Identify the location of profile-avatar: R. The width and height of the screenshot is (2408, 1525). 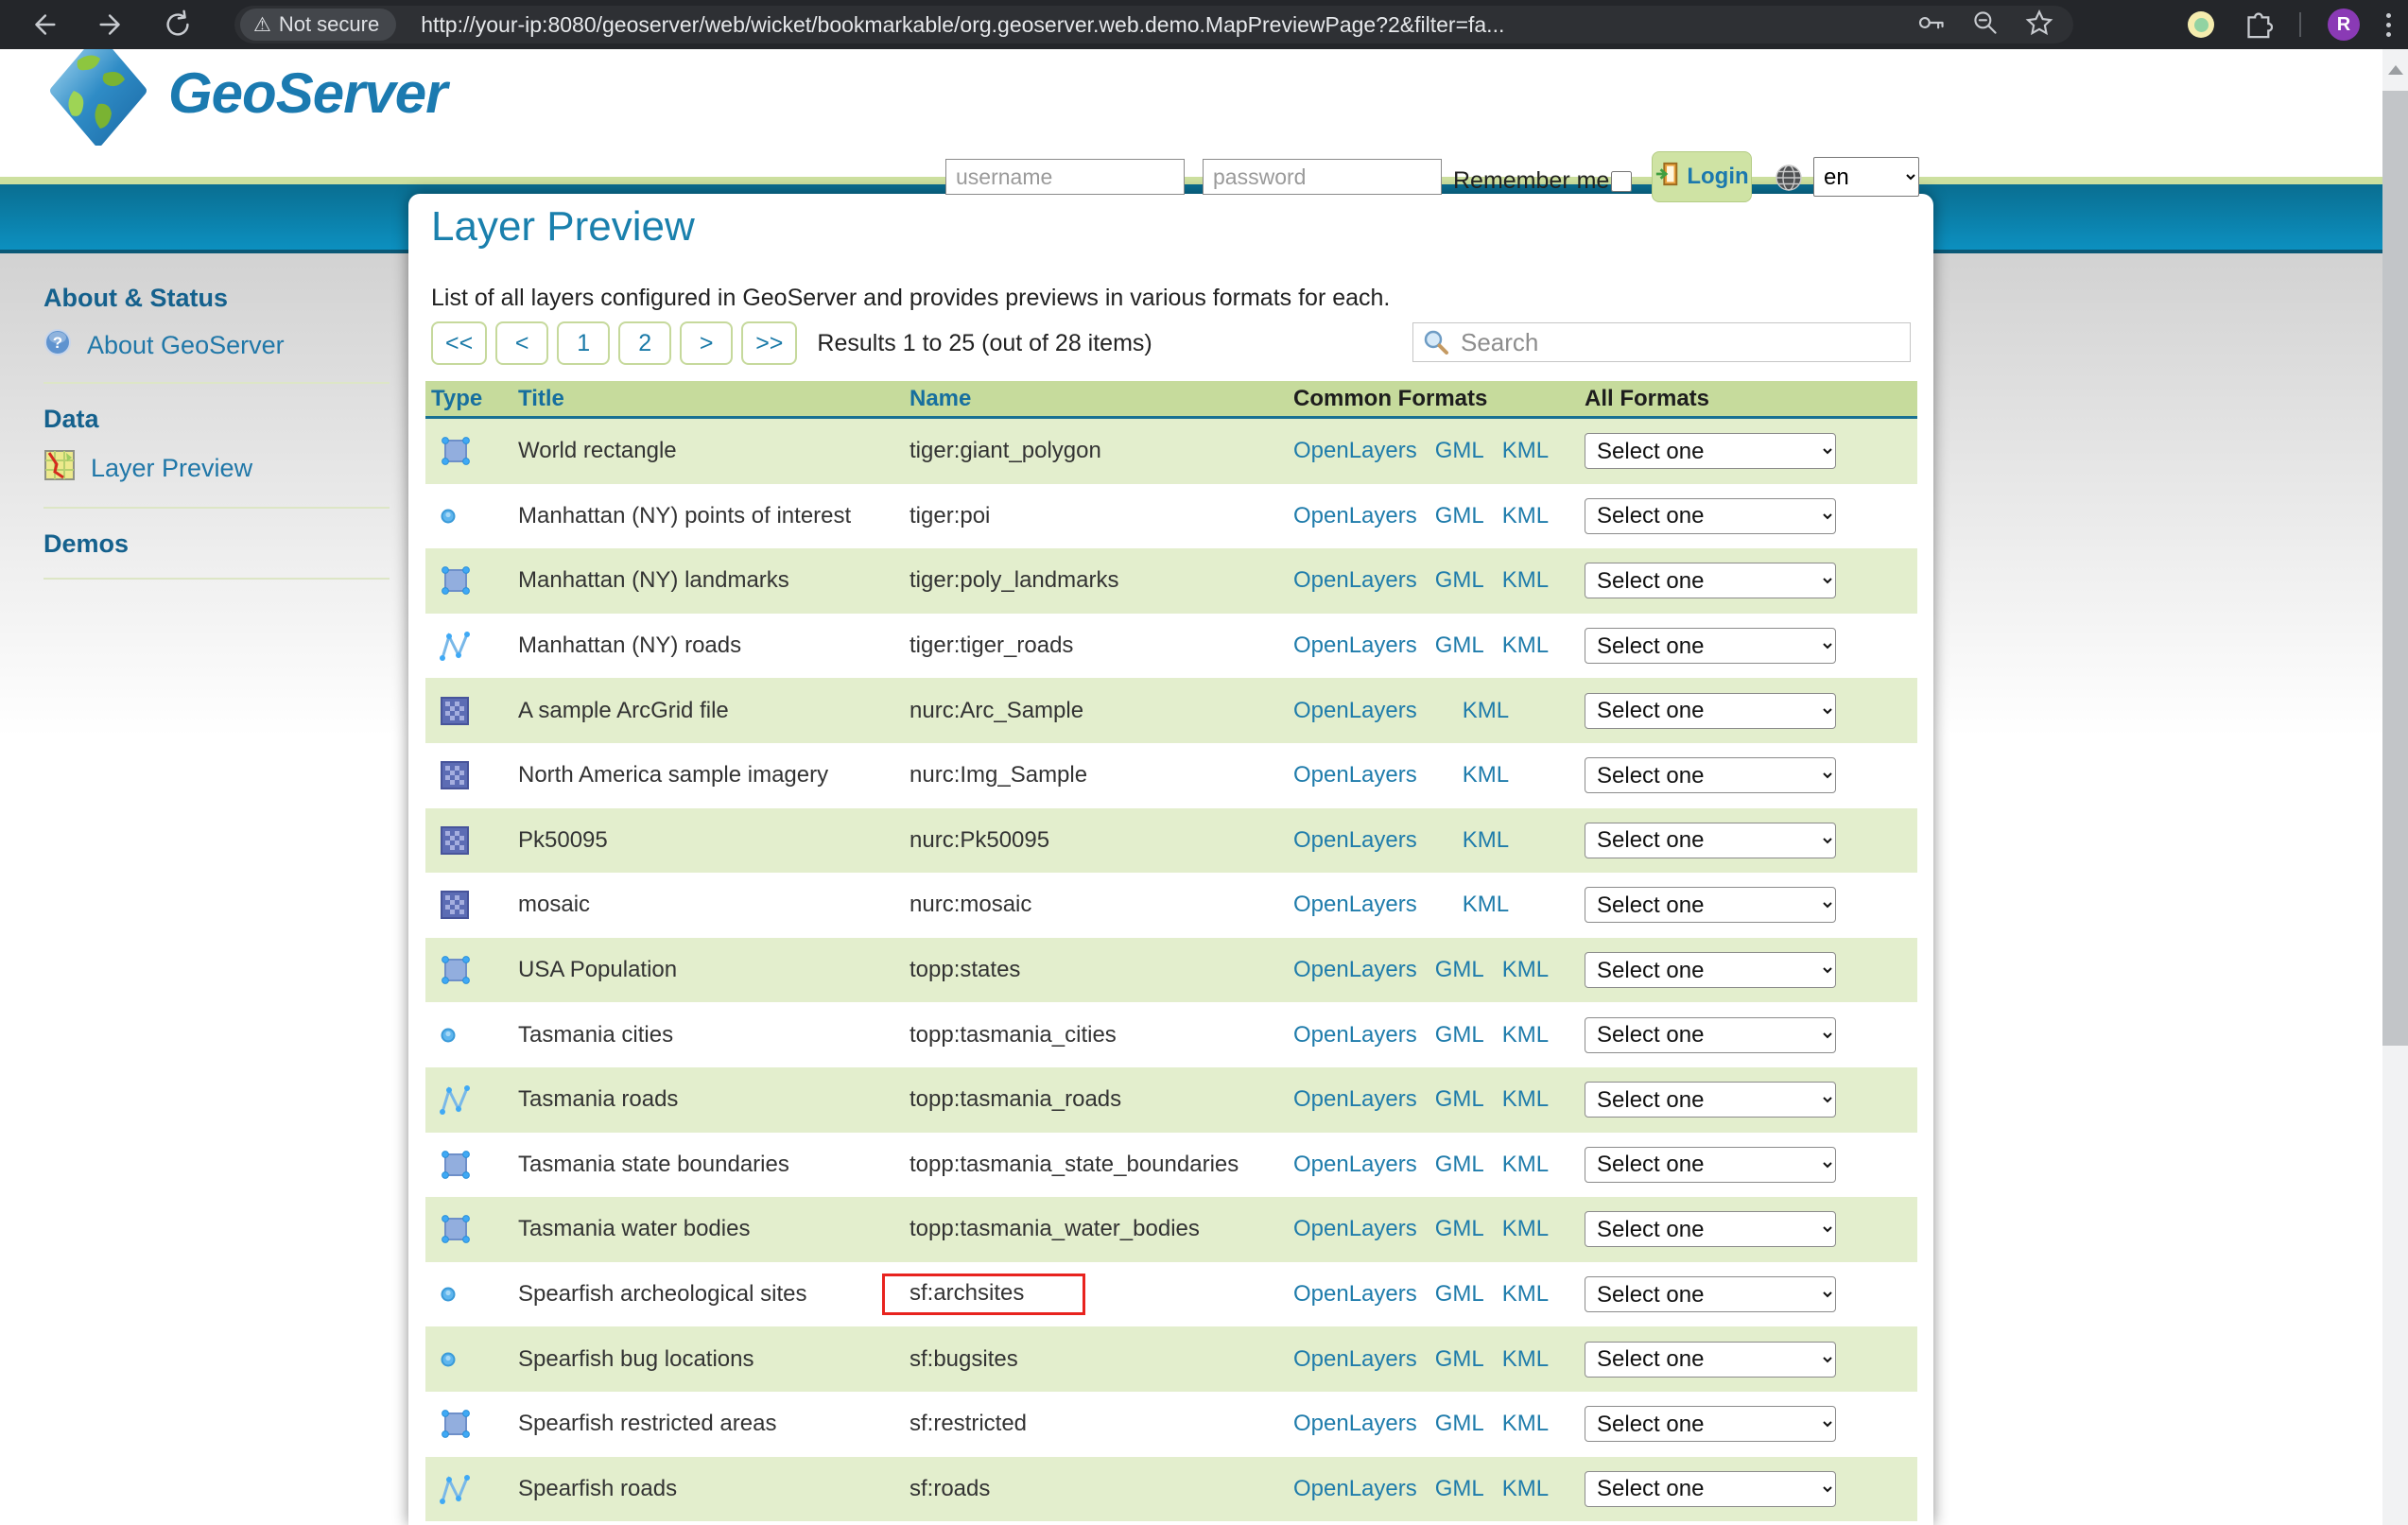
(2344, 25).